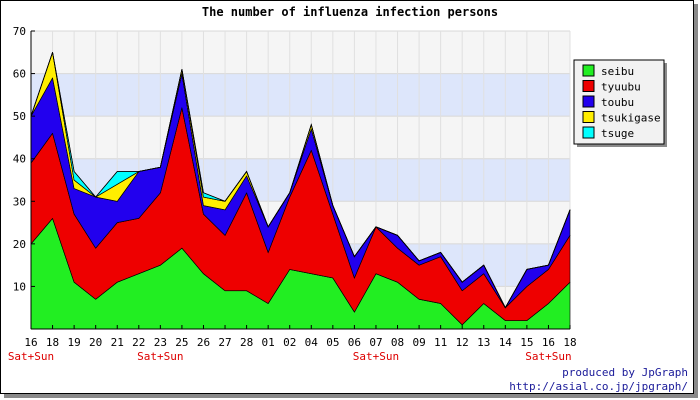  What do you see at coordinates (246, 342) in the screenshot?
I see `x-tick-label: 28` at bounding box center [246, 342].